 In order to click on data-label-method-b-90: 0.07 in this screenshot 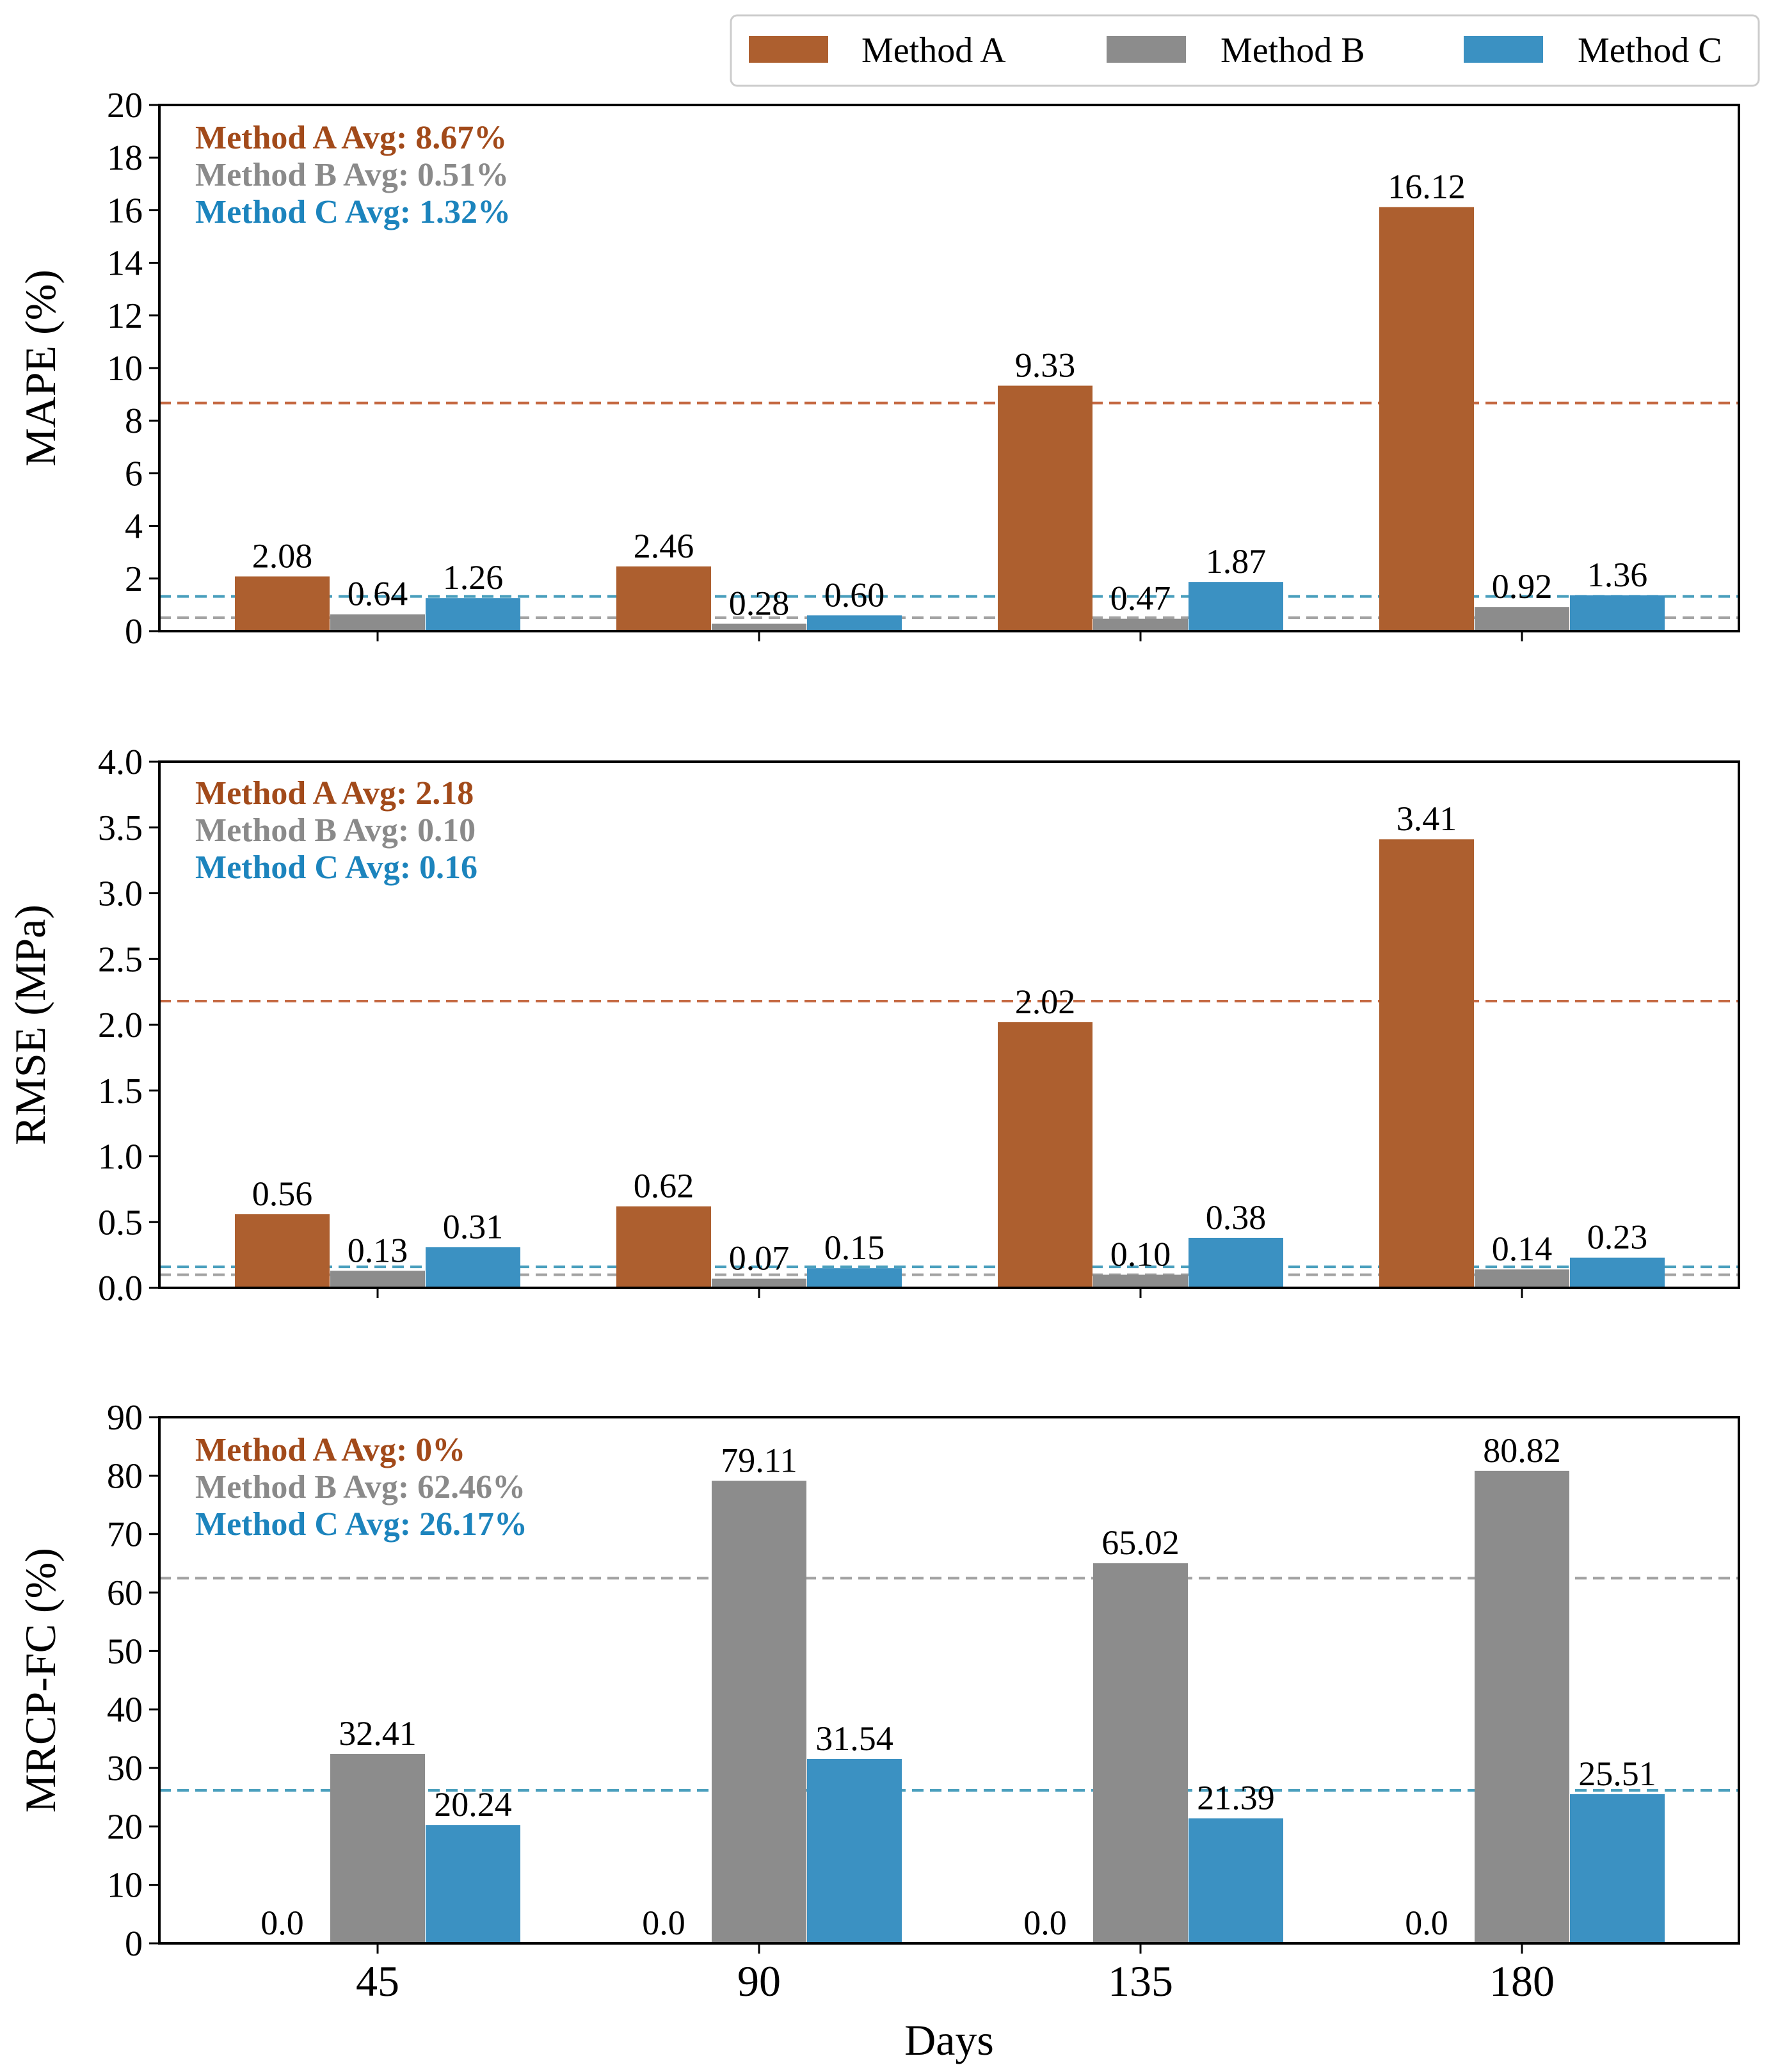, I will do `click(759, 1258)`.